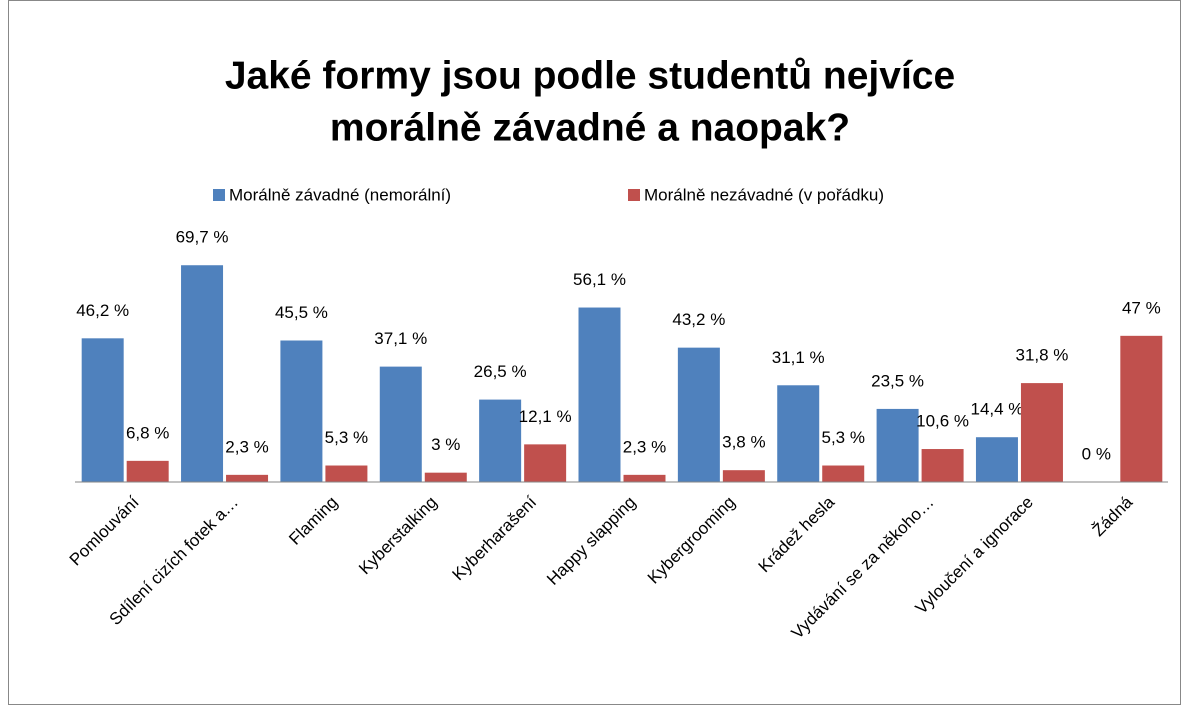  What do you see at coordinates (897, 380) in the screenshot?
I see `value-label: 23,5 %` at bounding box center [897, 380].